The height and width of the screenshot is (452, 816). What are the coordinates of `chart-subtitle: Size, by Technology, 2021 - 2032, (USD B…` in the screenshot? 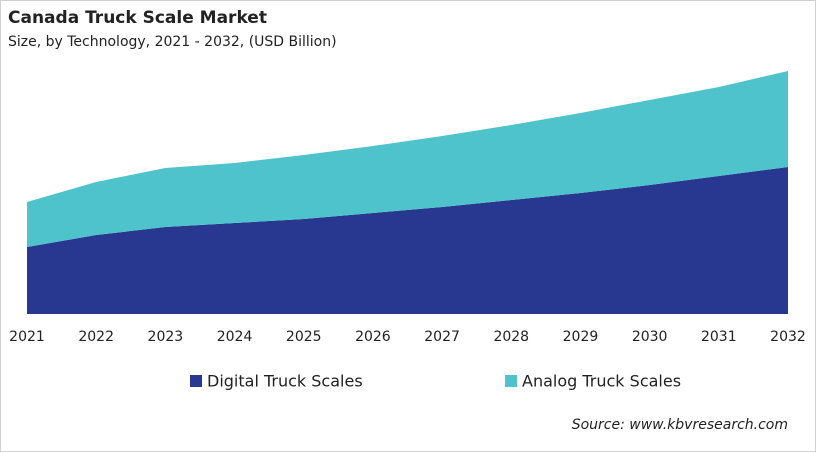 It's located at (172, 42).